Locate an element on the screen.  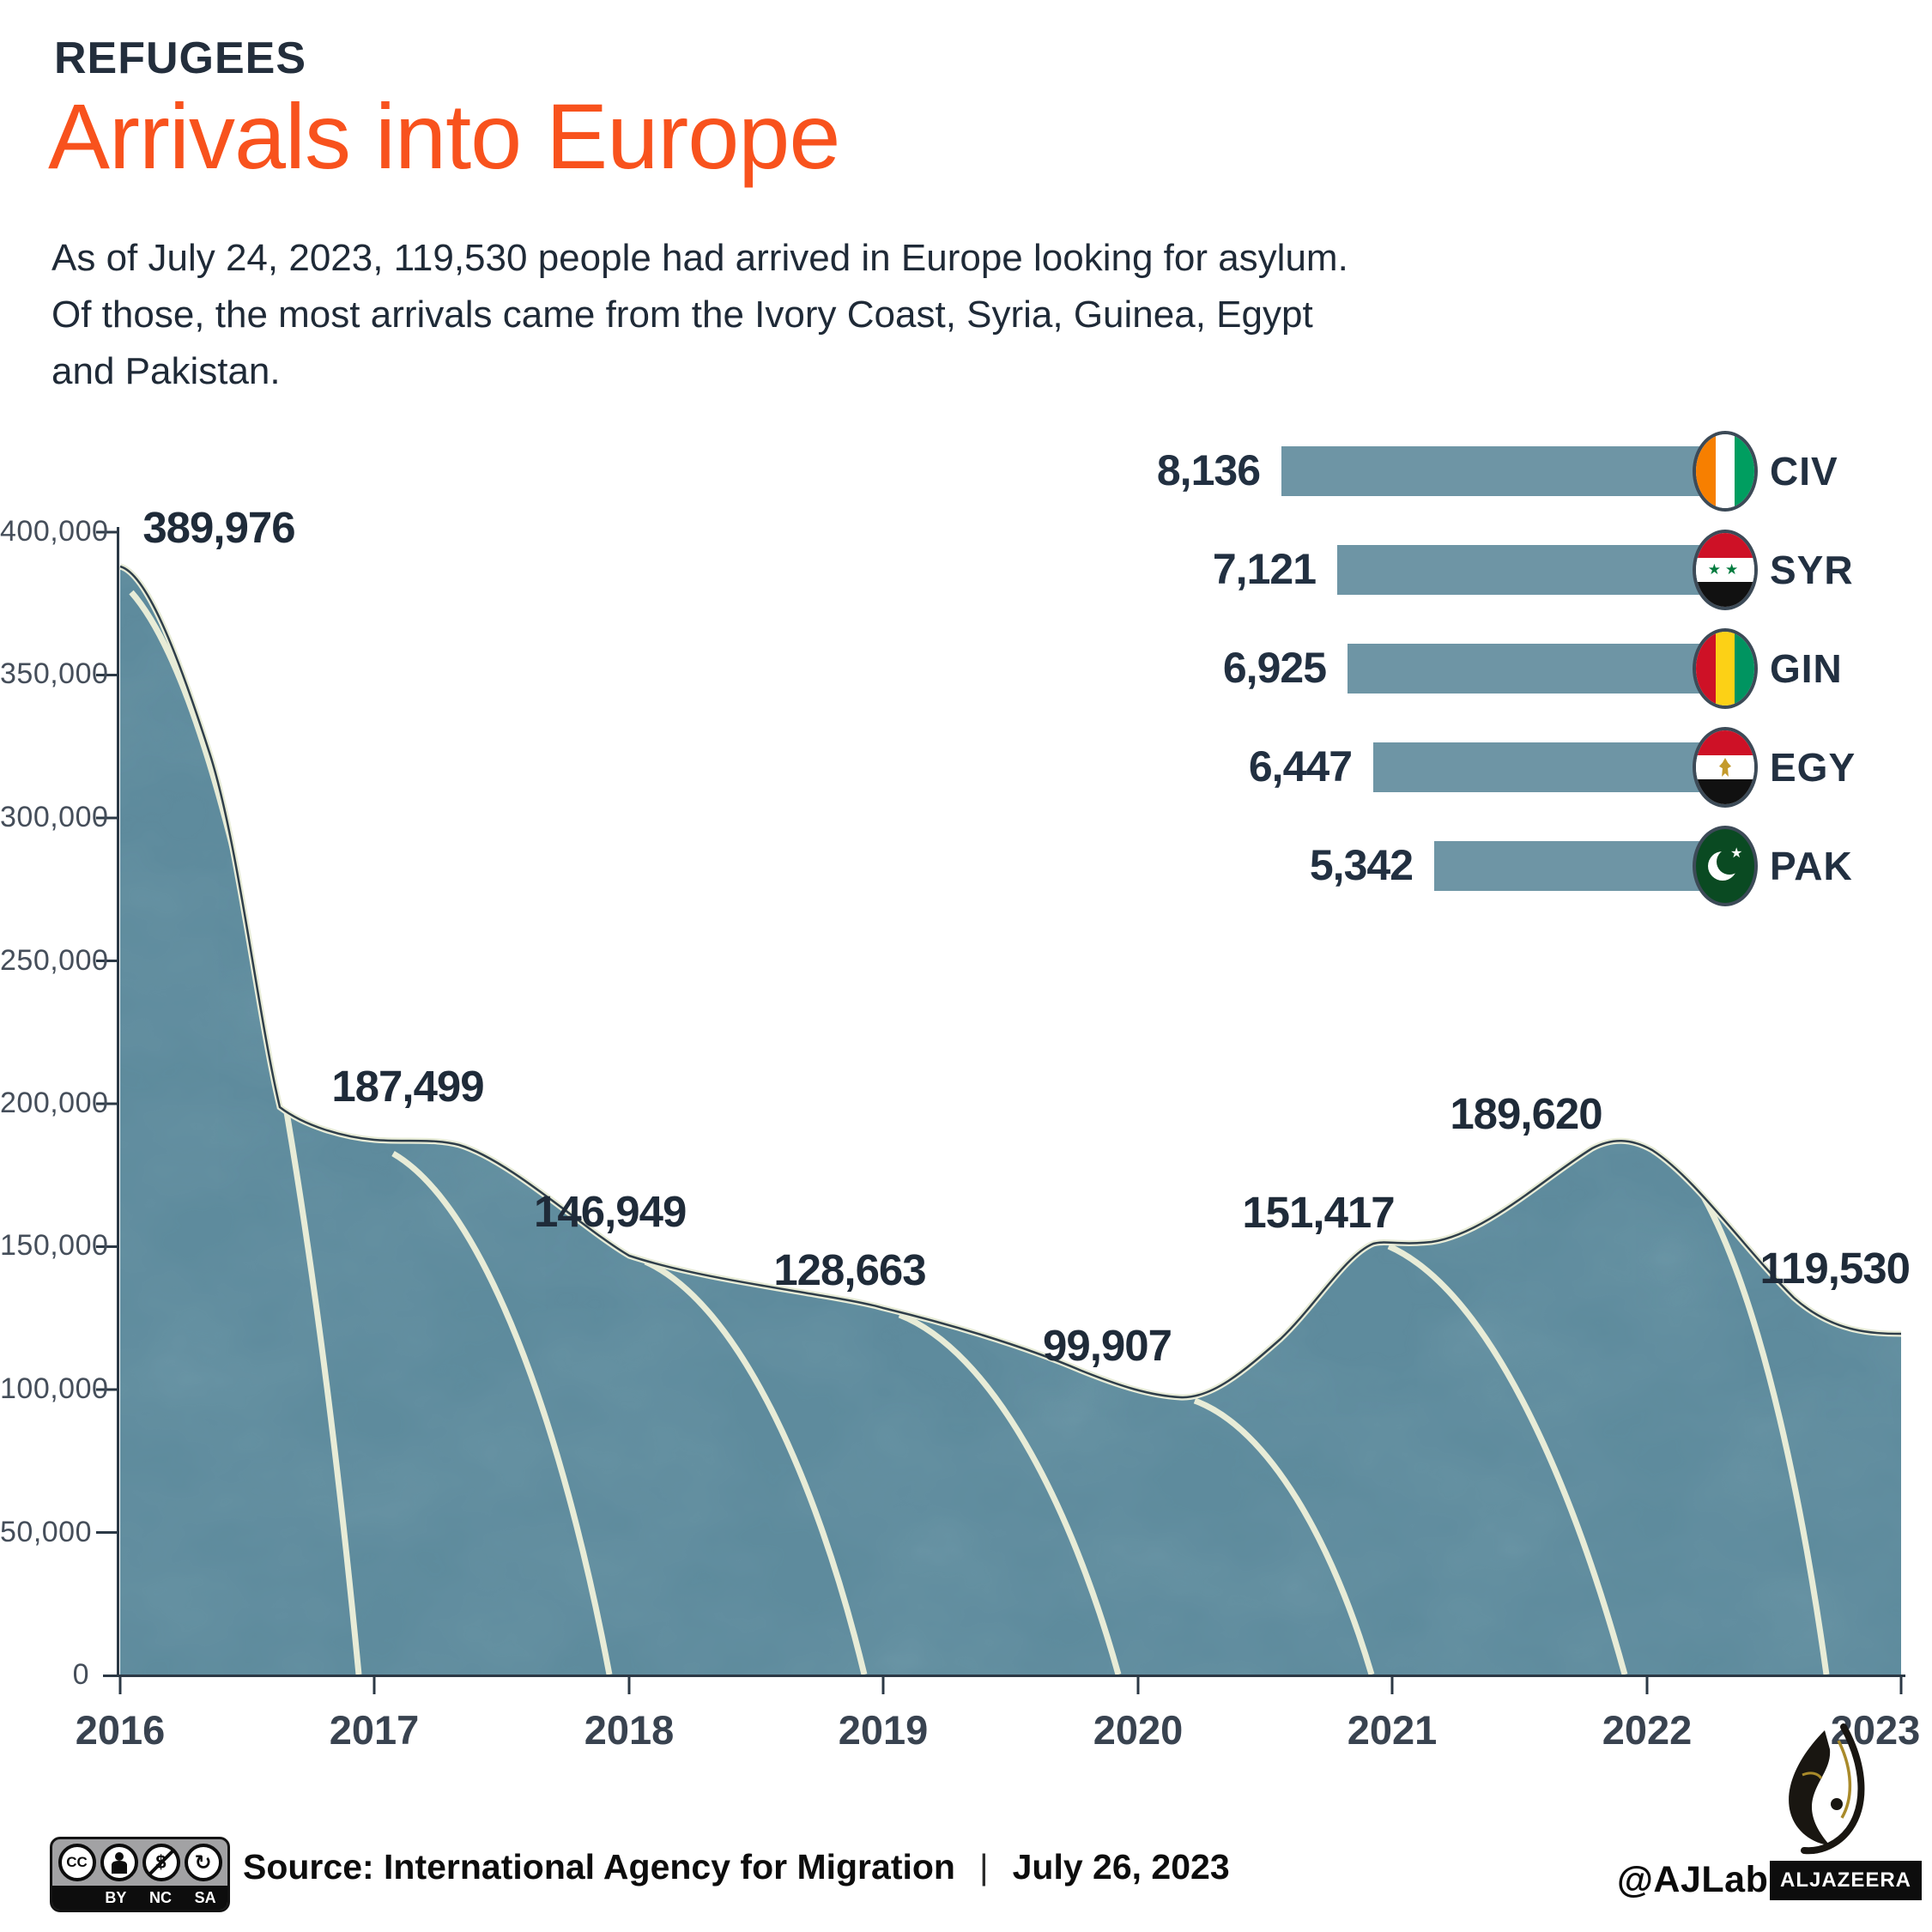
country-code: SYR is located at coordinates (1812, 570).